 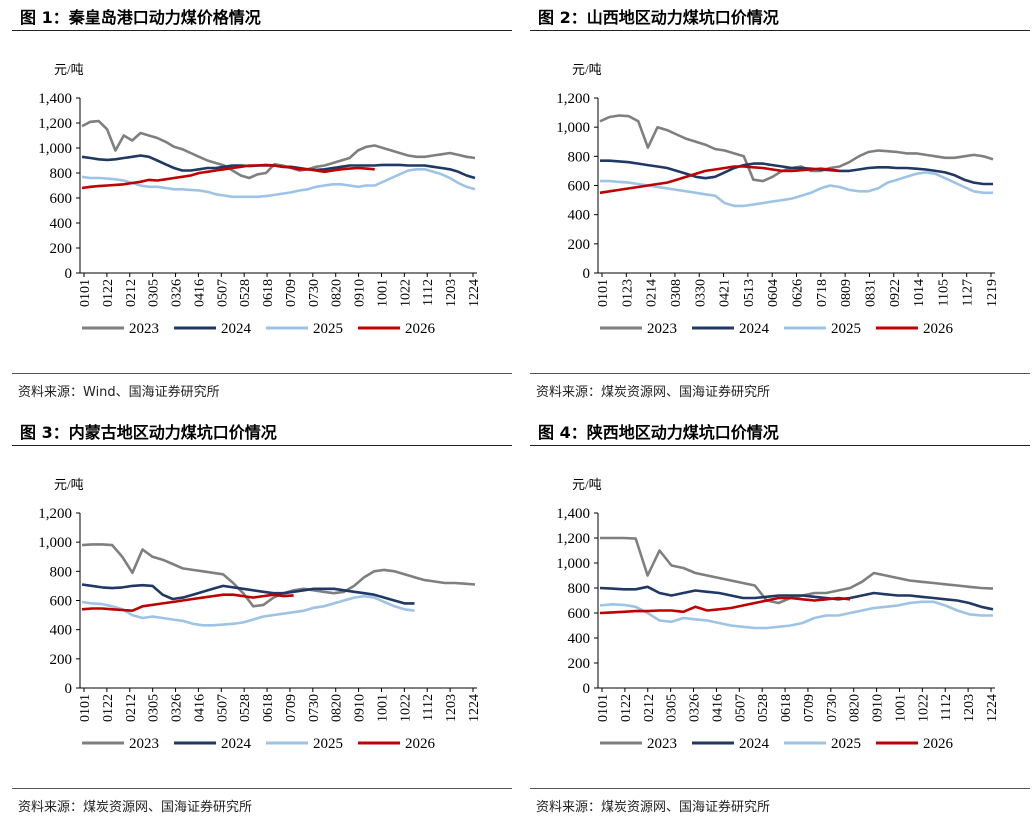 What do you see at coordinates (676, 293) in the screenshot?
I see `x-tick-label: 0308` at bounding box center [676, 293].